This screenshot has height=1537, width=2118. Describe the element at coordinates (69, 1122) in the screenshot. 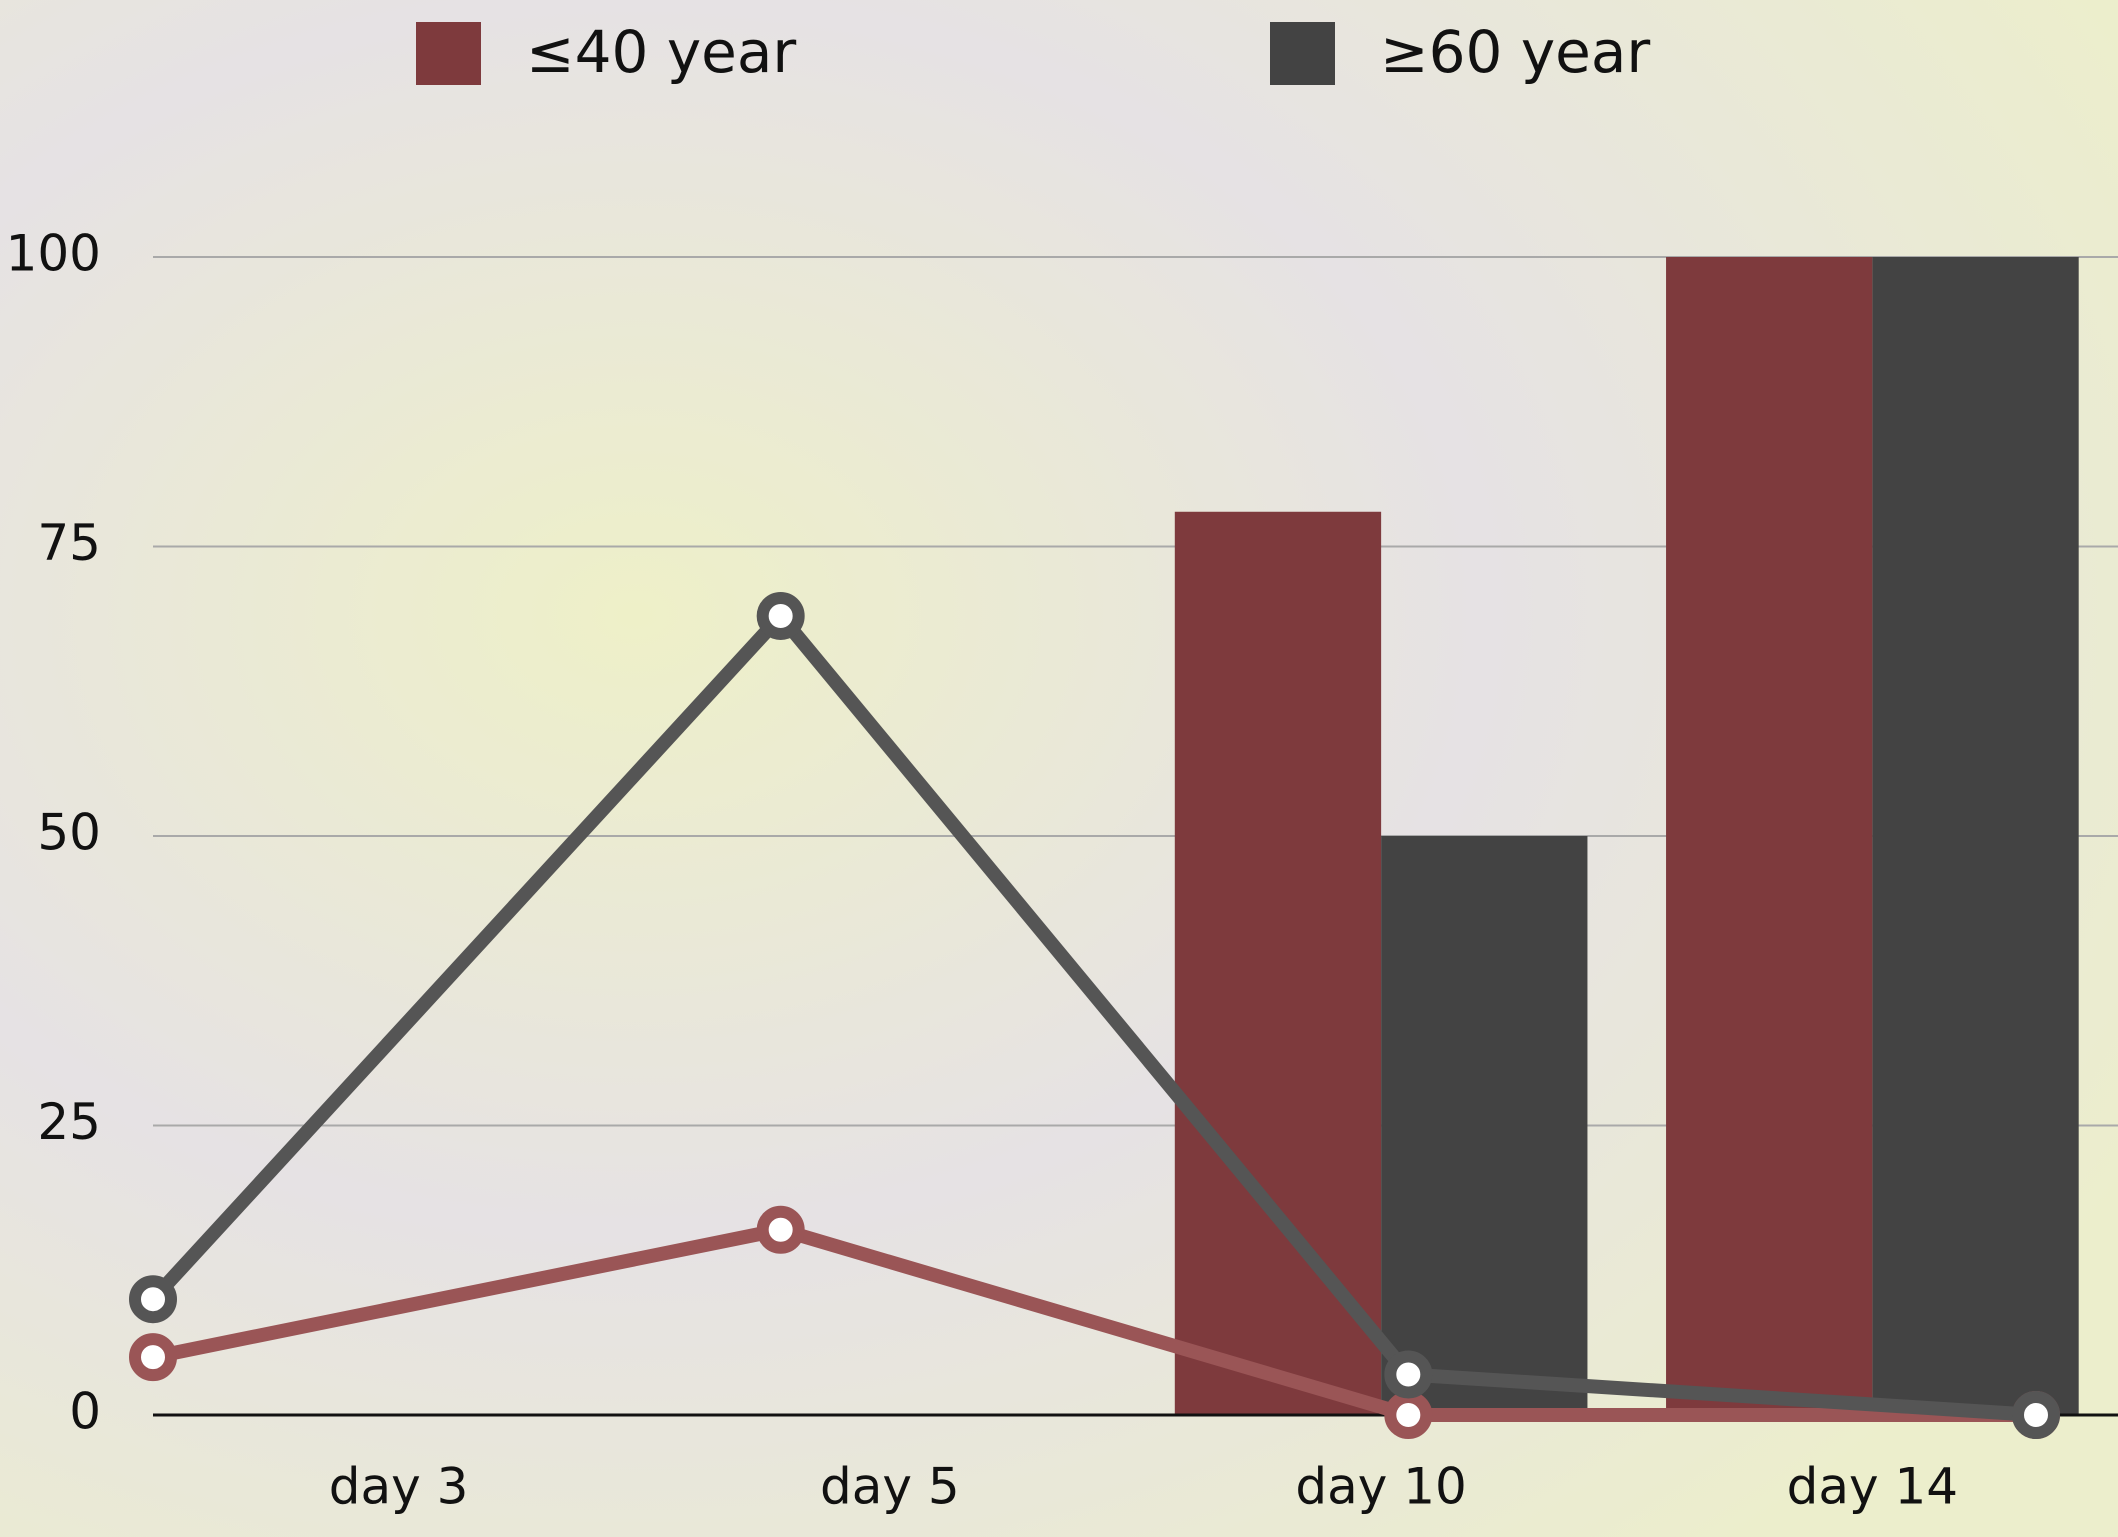

I see `y-tick-label: 25` at that location.